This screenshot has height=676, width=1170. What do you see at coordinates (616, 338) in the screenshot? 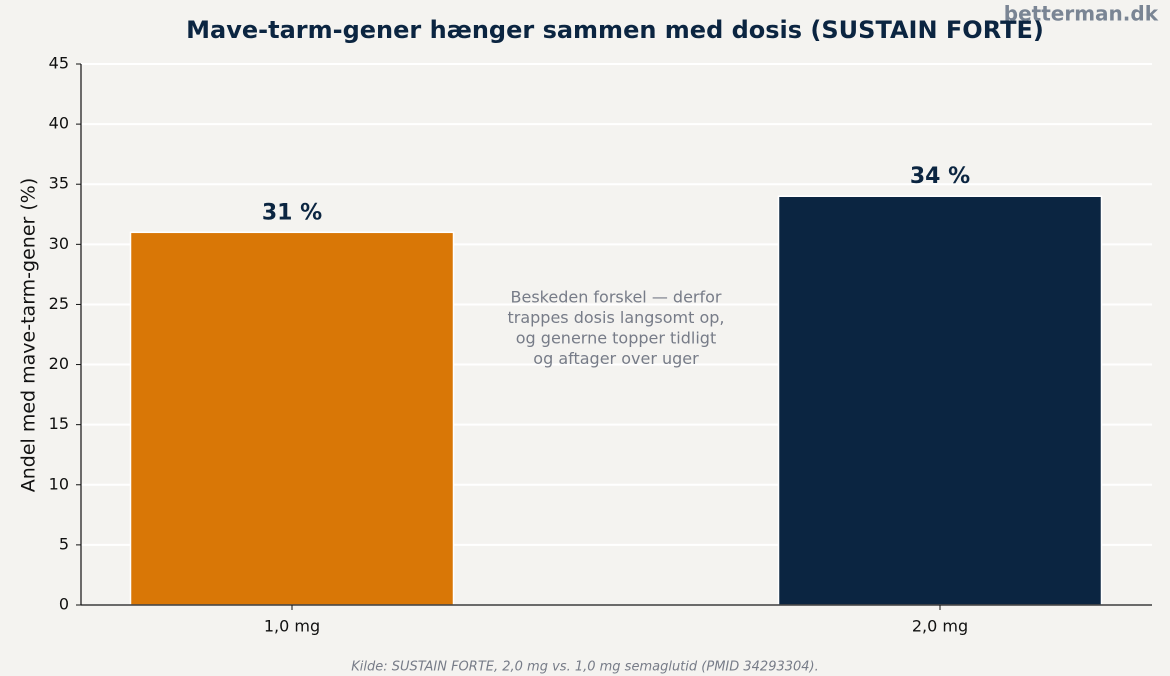
I see `annotation: og generne topper tidligt` at bounding box center [616, 338].